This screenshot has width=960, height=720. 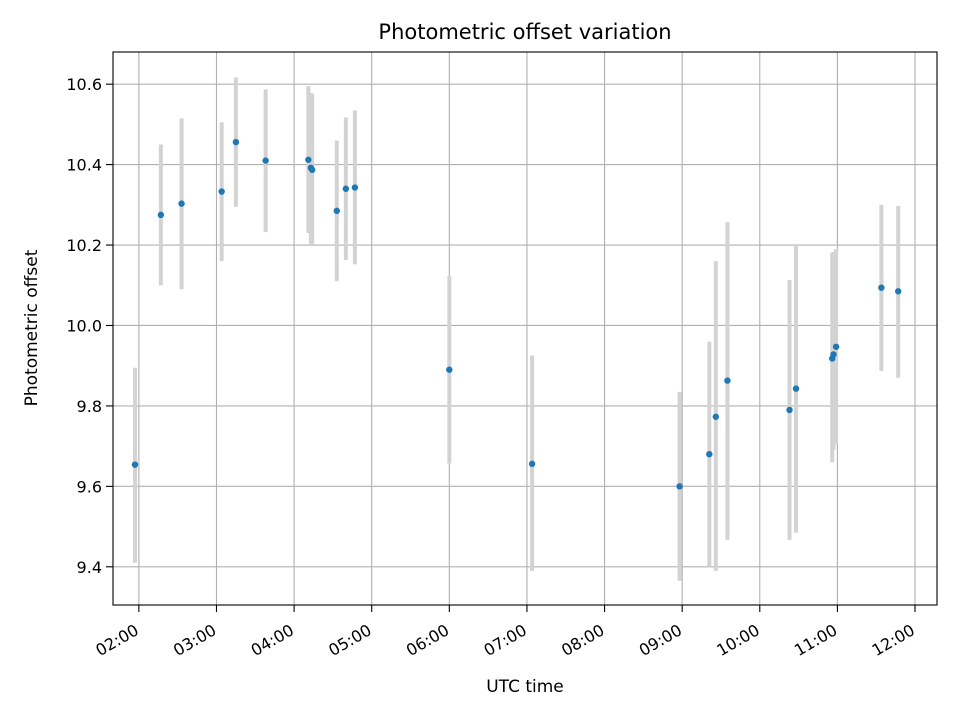 I want to click on x-tick-label: 09:00, so click(x=660, y=640).